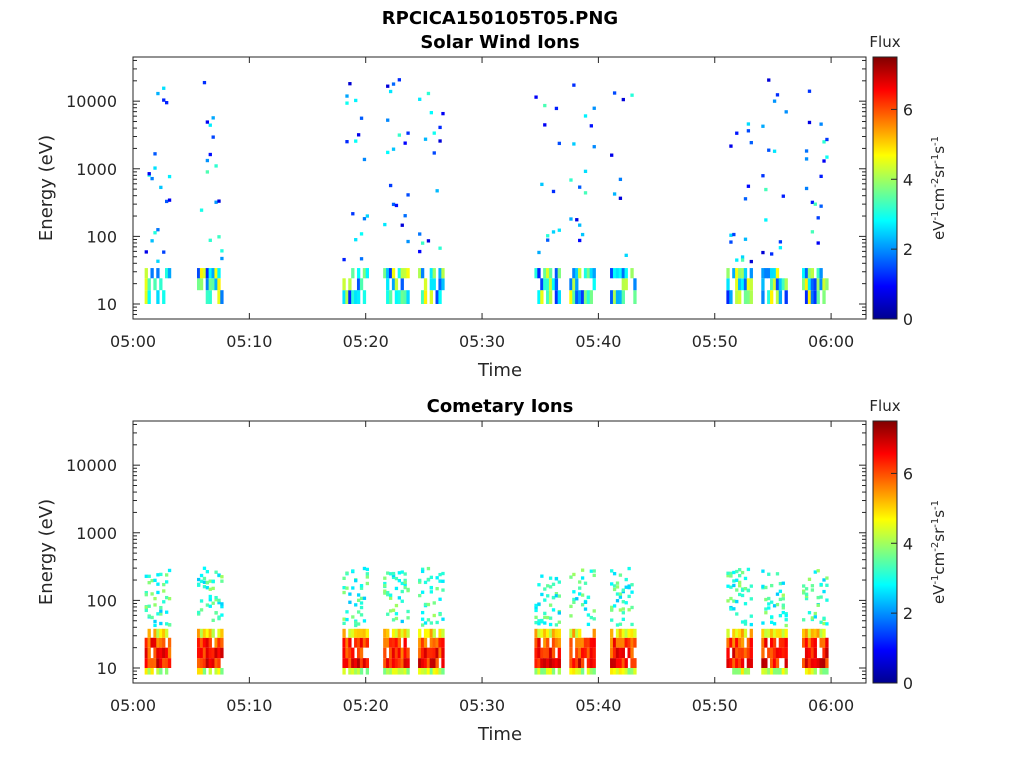  I want to click on x-tick-label: 05:20, so click(366, 341).